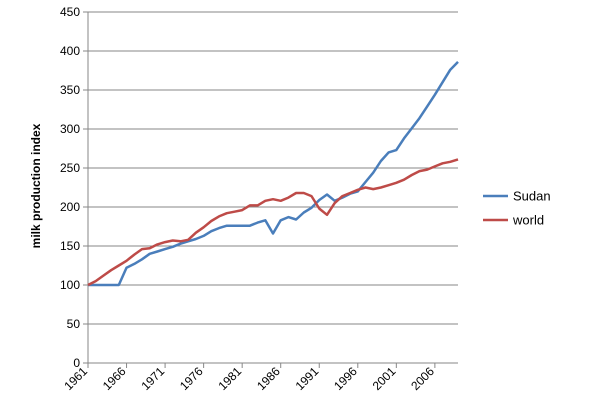 The image size is (591, 420). I want to click on y-tick-label: 400, so click(70, 51).